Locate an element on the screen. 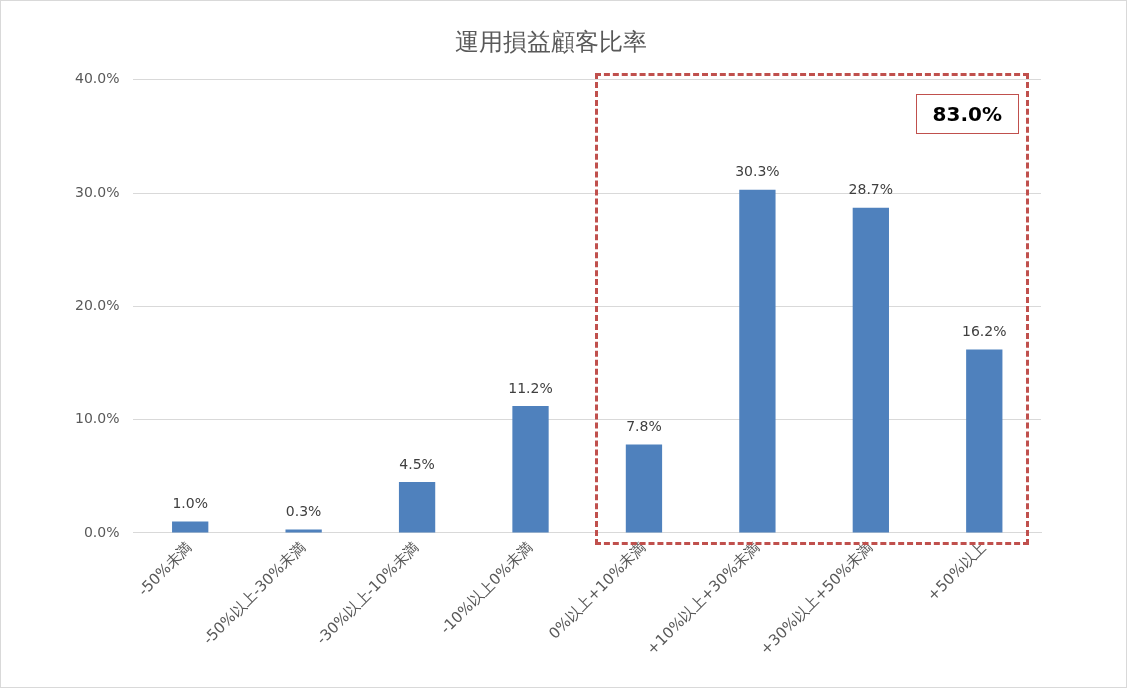  y-tick-label: 30.0% is located at coordinates (97, 191).